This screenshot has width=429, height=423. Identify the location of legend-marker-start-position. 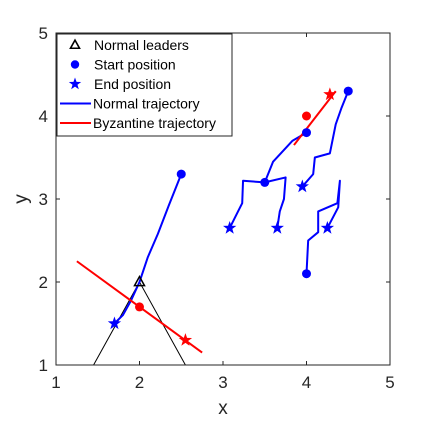
(75, 64).